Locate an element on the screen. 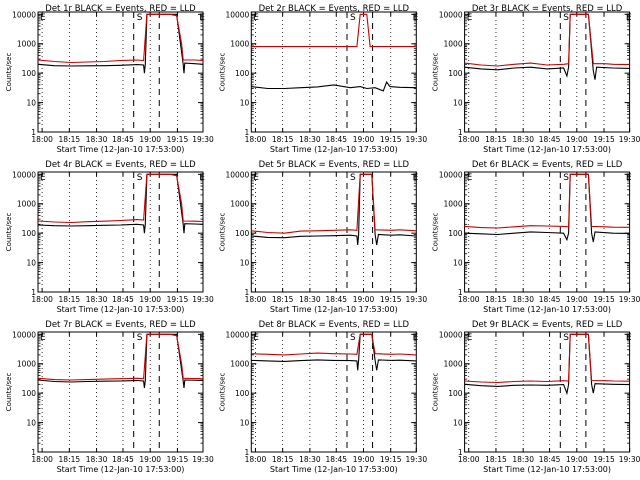 This screenshot has height=480, width=640. chart-title: Det 6r BLACK = Events, RED = LLD is located at coordinates (547, 165).